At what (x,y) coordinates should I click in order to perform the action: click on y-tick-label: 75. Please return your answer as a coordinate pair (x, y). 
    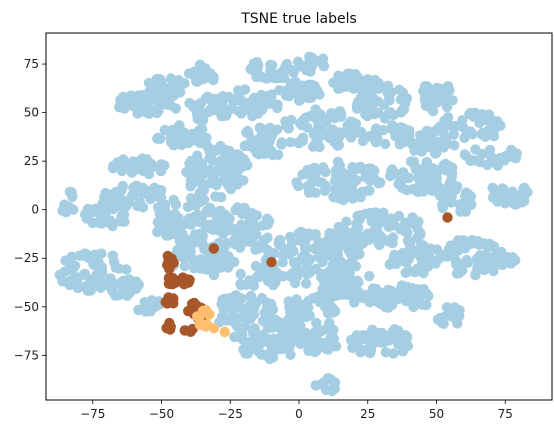
    Looking at the image, I should click on (31, 64).